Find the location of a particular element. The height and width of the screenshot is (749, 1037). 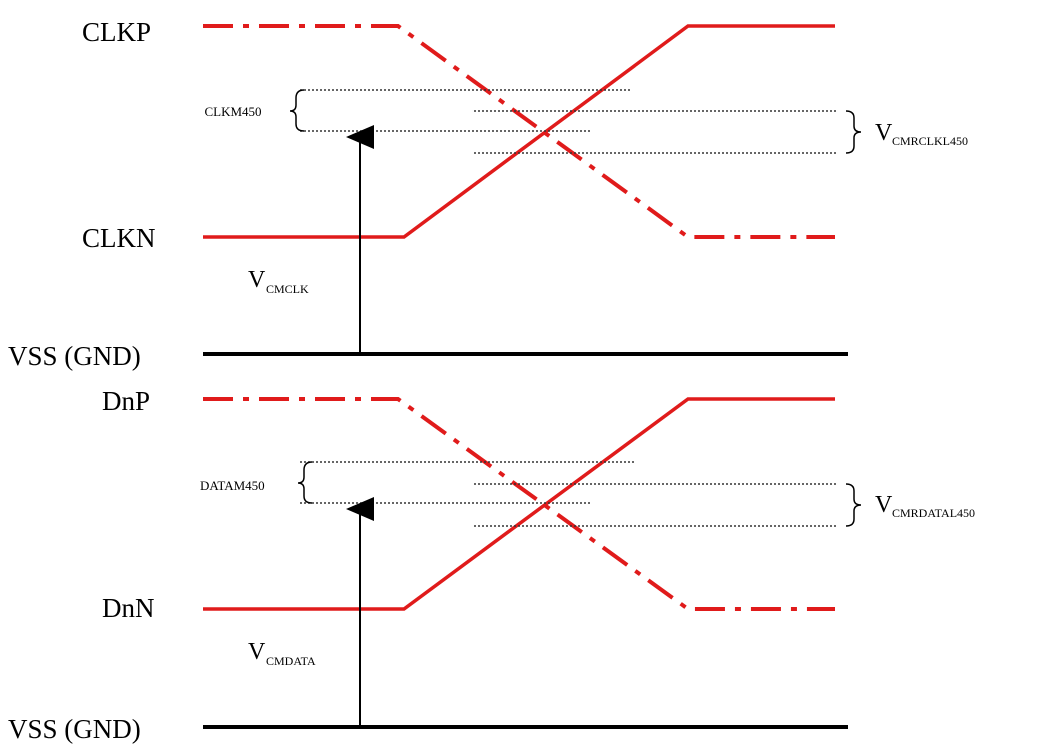

data-left-brace is located at coordinates (305, 482).